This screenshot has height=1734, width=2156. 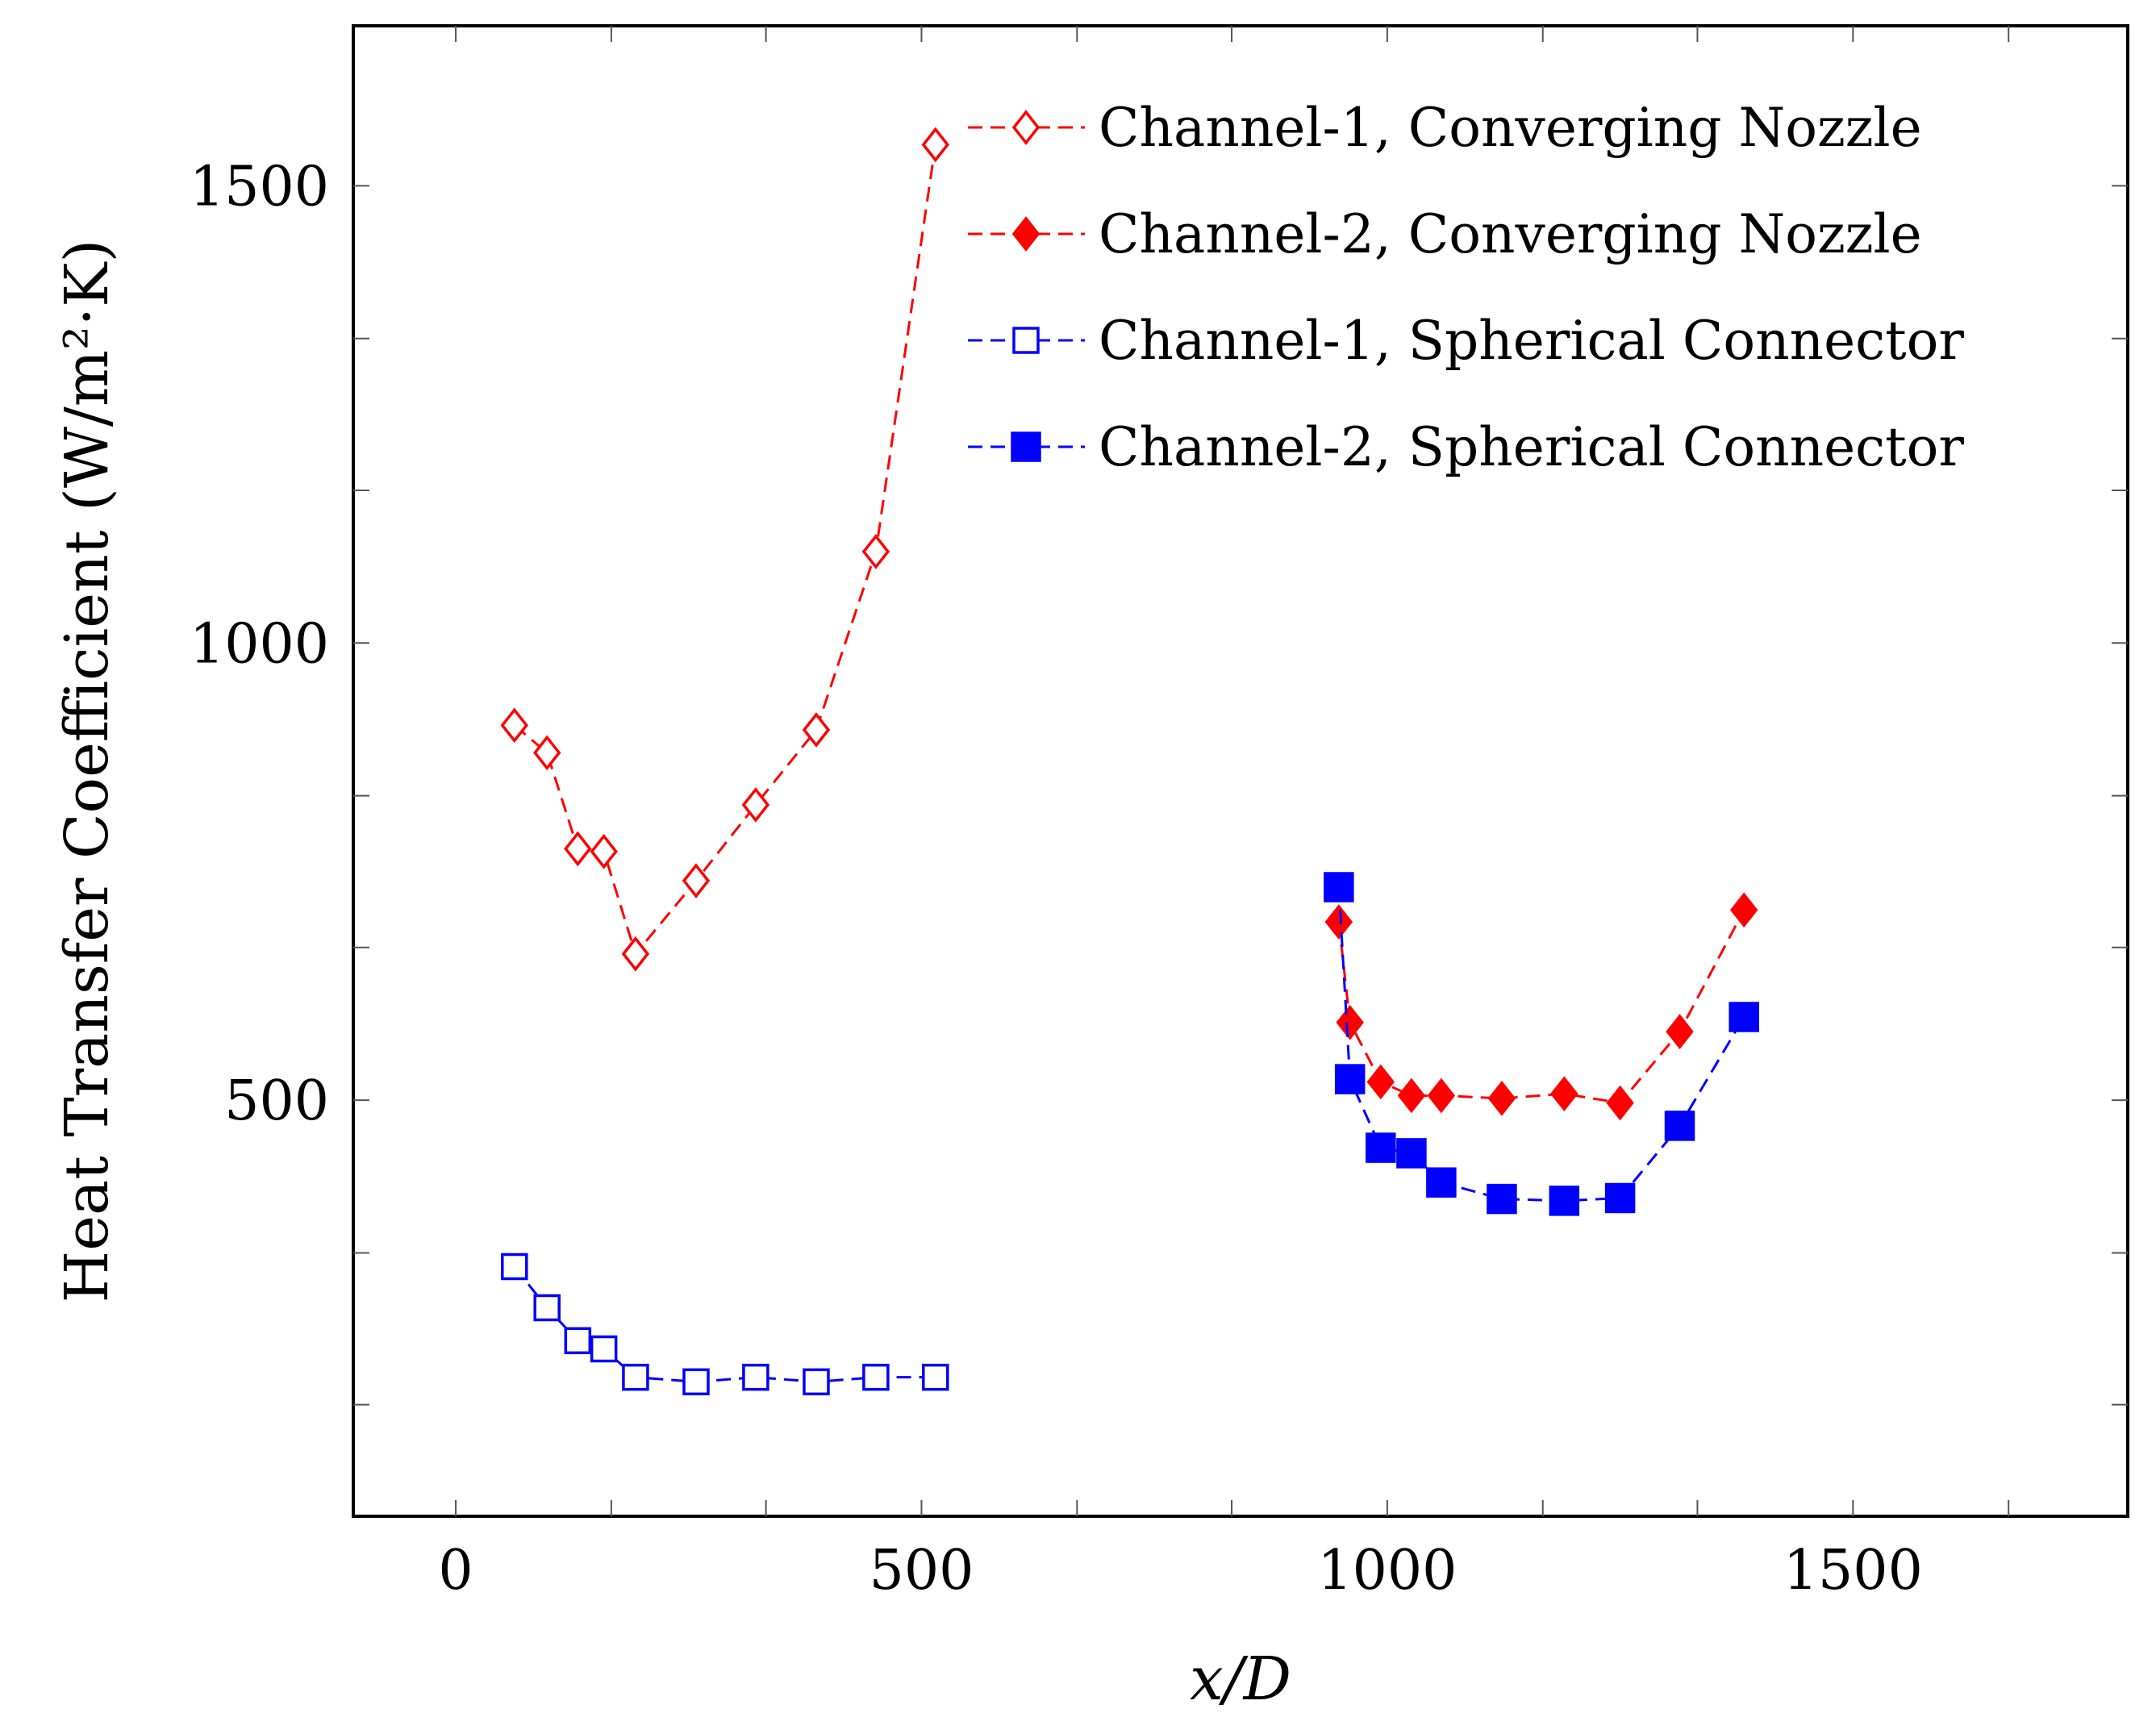 I want to click on x-tick-label: 500, so click(x=922, y=1571).